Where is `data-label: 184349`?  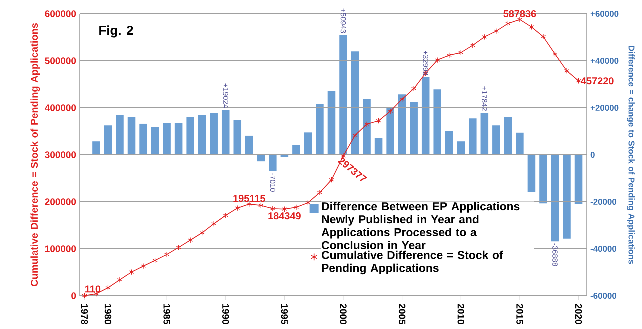
data-label: 184349 is located at coordinates (284, 216).